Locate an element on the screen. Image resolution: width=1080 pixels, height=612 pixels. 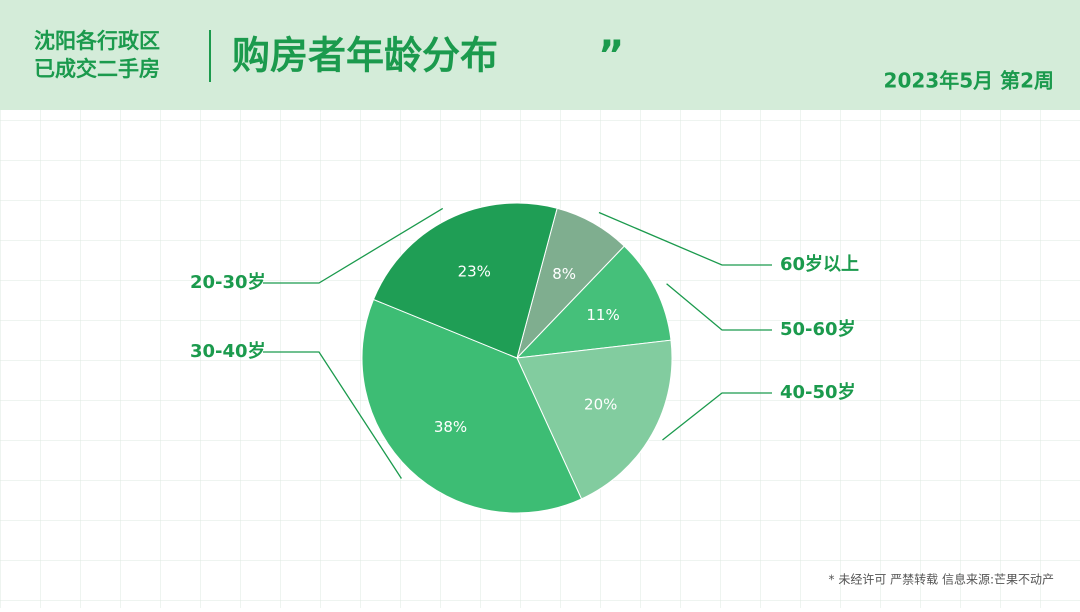
region-line: 已成交二手房 is located at coordinates (97, 69).